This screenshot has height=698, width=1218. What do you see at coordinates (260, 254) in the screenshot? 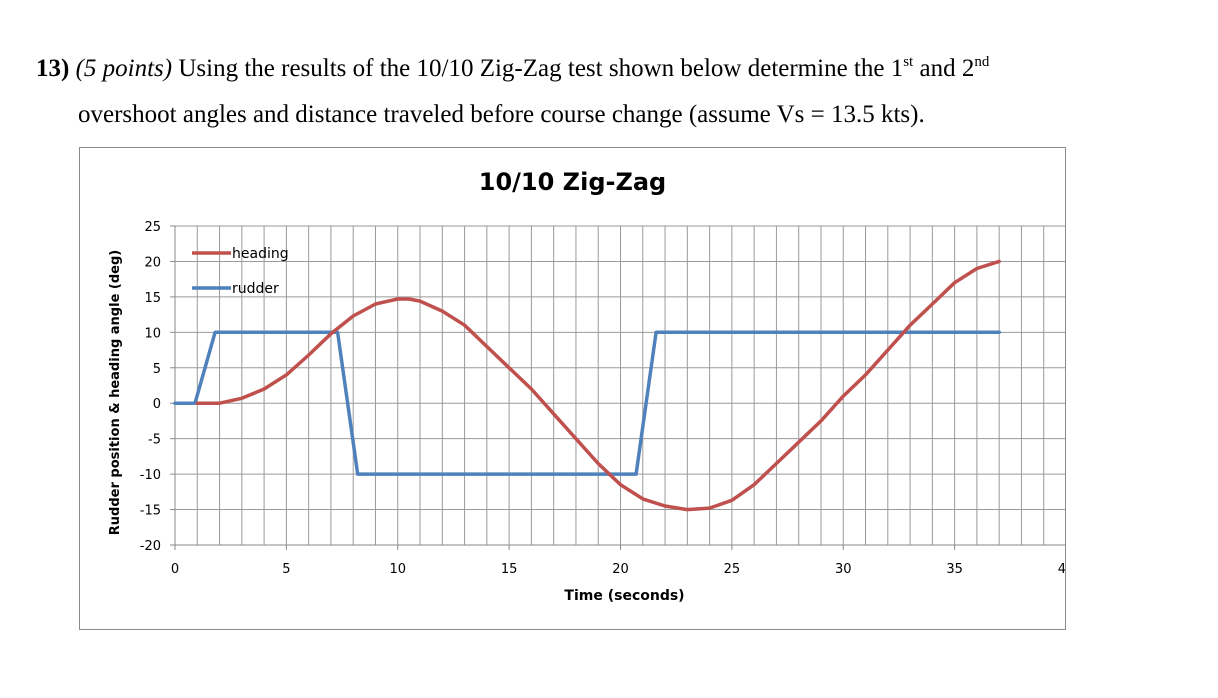
I see `legend-label-heading: heading` at bounding box center [260, 254].